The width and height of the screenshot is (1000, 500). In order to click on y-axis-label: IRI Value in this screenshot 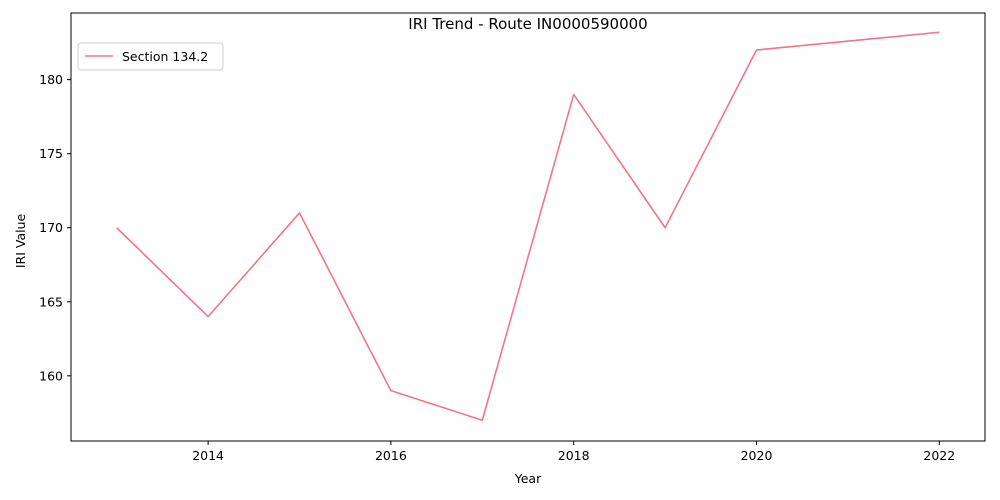, I will do `click(20, 241)`.